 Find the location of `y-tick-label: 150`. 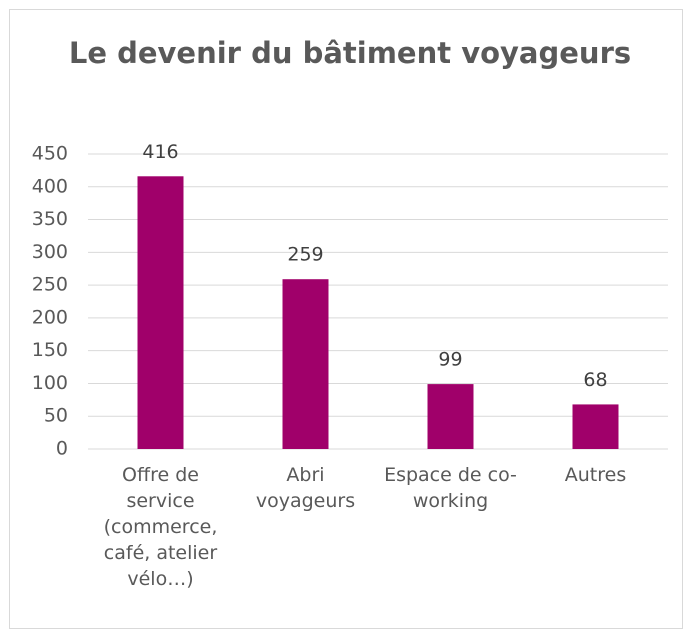

y-tick-label: 150 is located at coordinates (50, 350).